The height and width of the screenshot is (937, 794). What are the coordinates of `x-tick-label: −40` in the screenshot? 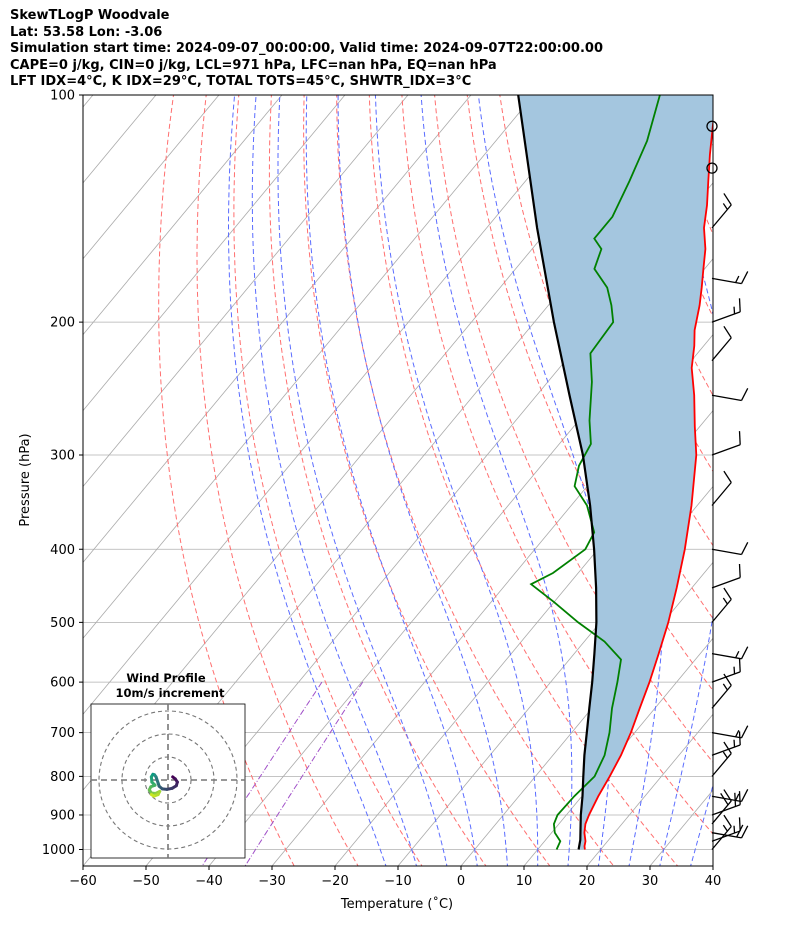 It's located at (208, 881).